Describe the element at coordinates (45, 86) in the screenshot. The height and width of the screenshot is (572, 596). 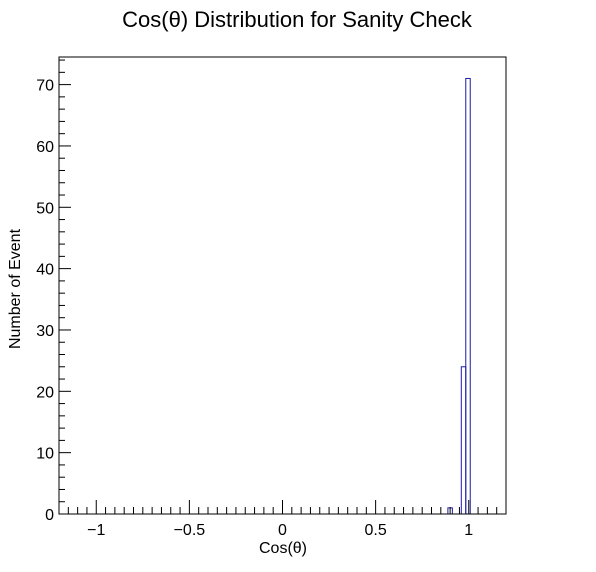
I see `y-tick-label: 70` at that location.